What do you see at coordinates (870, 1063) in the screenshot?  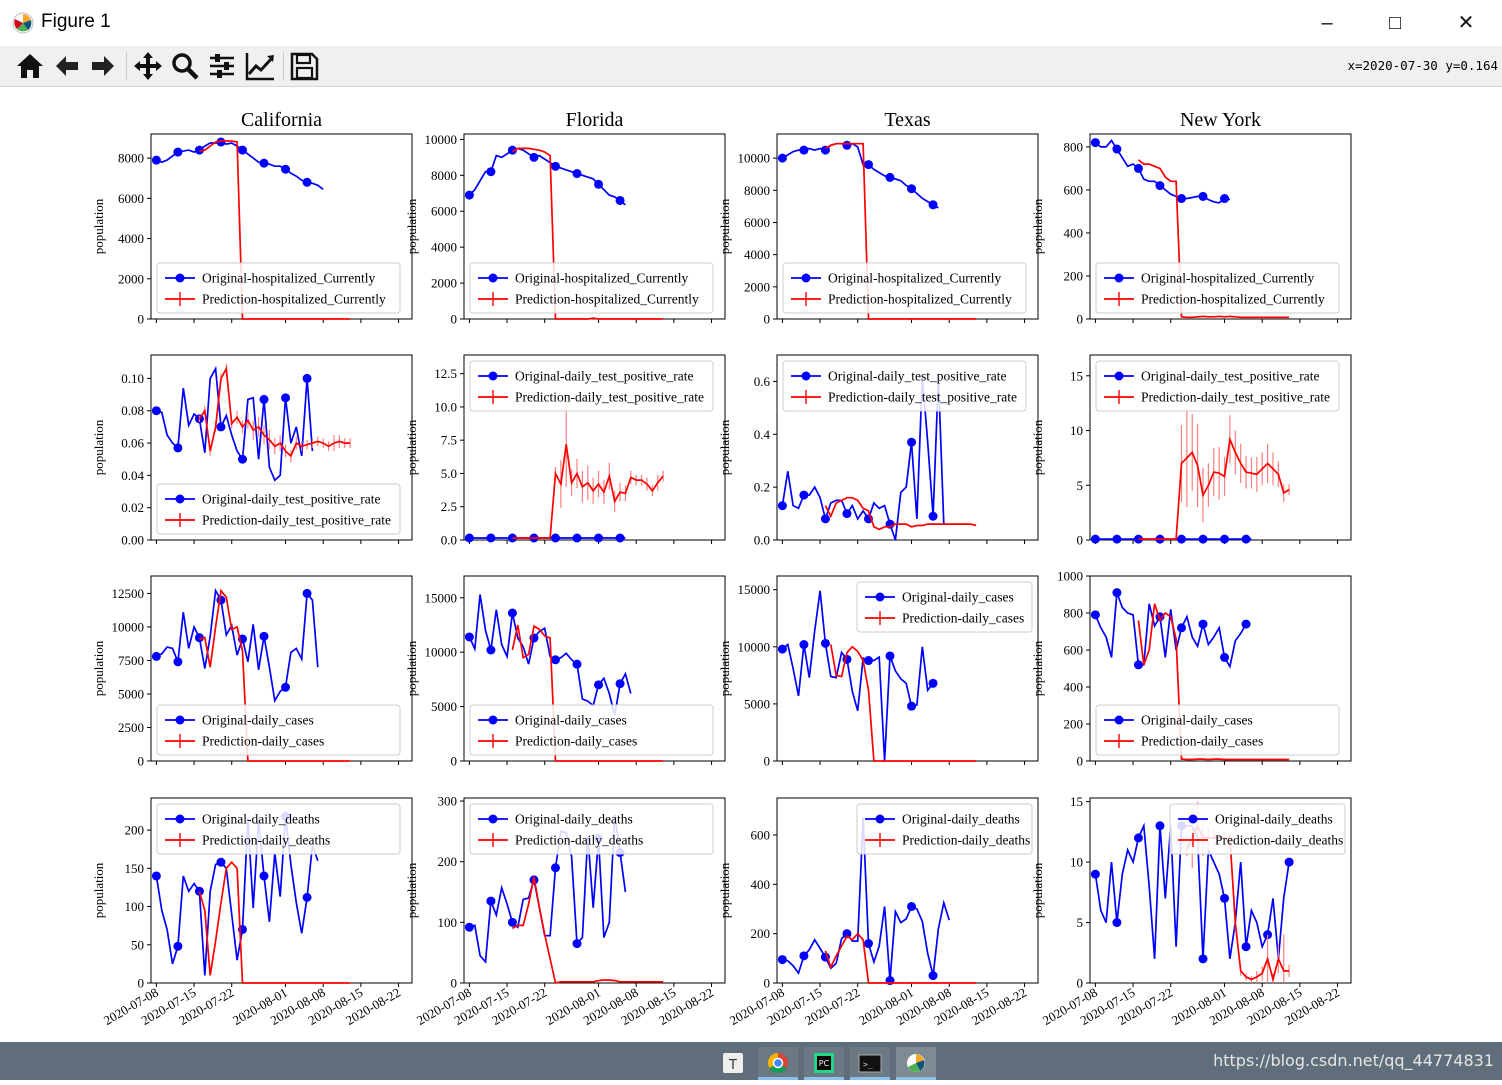 I see `taskbar-terminal: >_` at bounding box center [870, 1063].